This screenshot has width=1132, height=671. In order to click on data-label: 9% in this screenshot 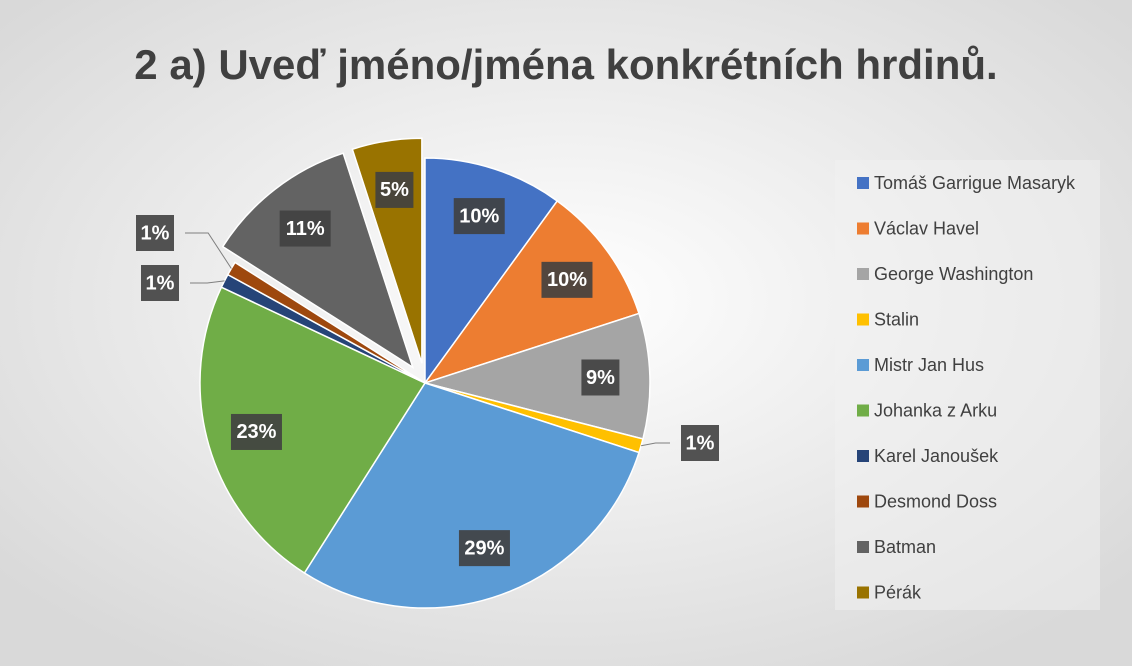, I will do `click(600, 378)`.